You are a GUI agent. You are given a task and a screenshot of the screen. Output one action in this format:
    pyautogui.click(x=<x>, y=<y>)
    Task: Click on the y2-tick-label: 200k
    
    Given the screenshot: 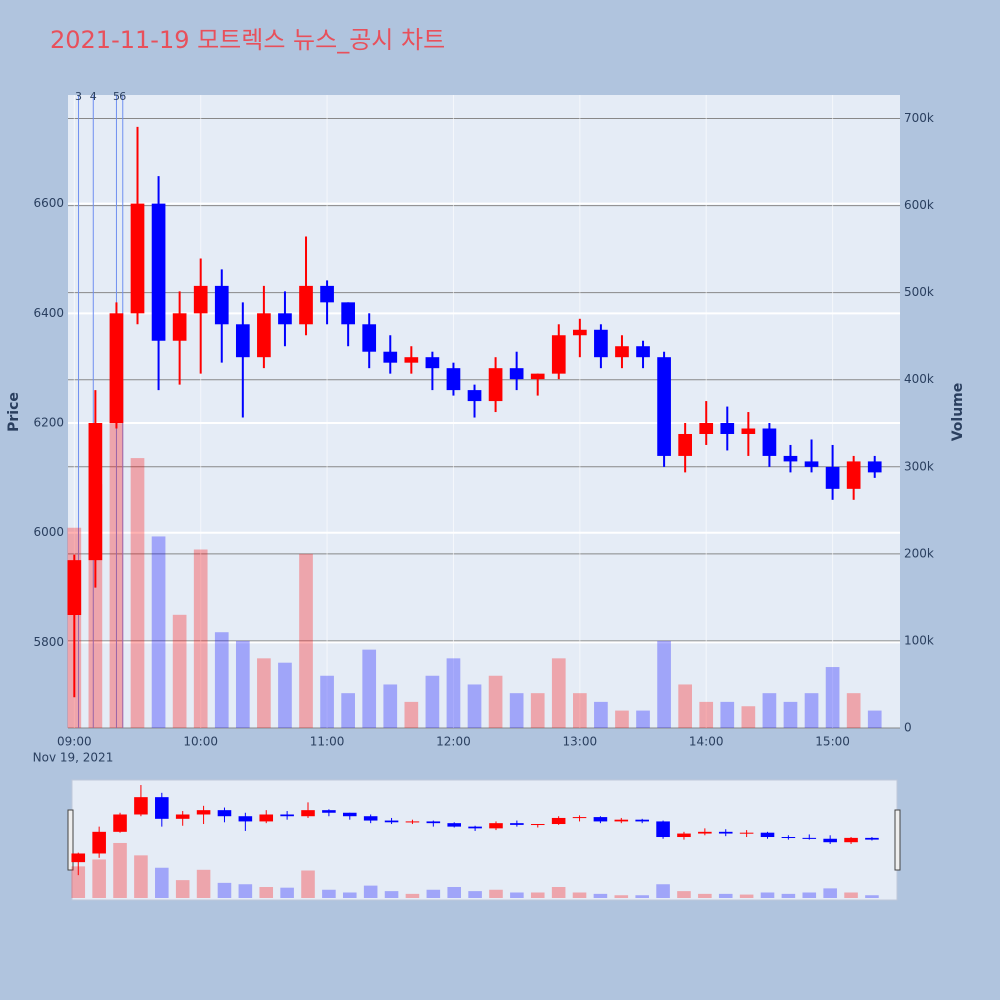 What is the action you would take?
    pyautogui.click(x=919, y=553)
    